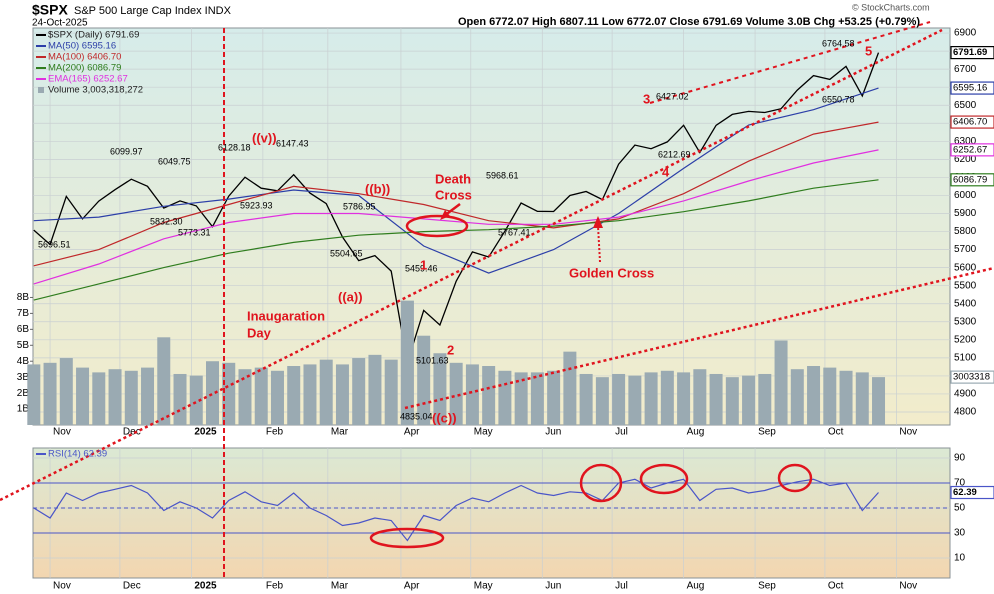 The width and height of the screenshot is (994, 594). What do you see at coordinates (970, 122) in the screenshot?
I see `last-value-label: 6406.70` at bounding box center [970, 122].